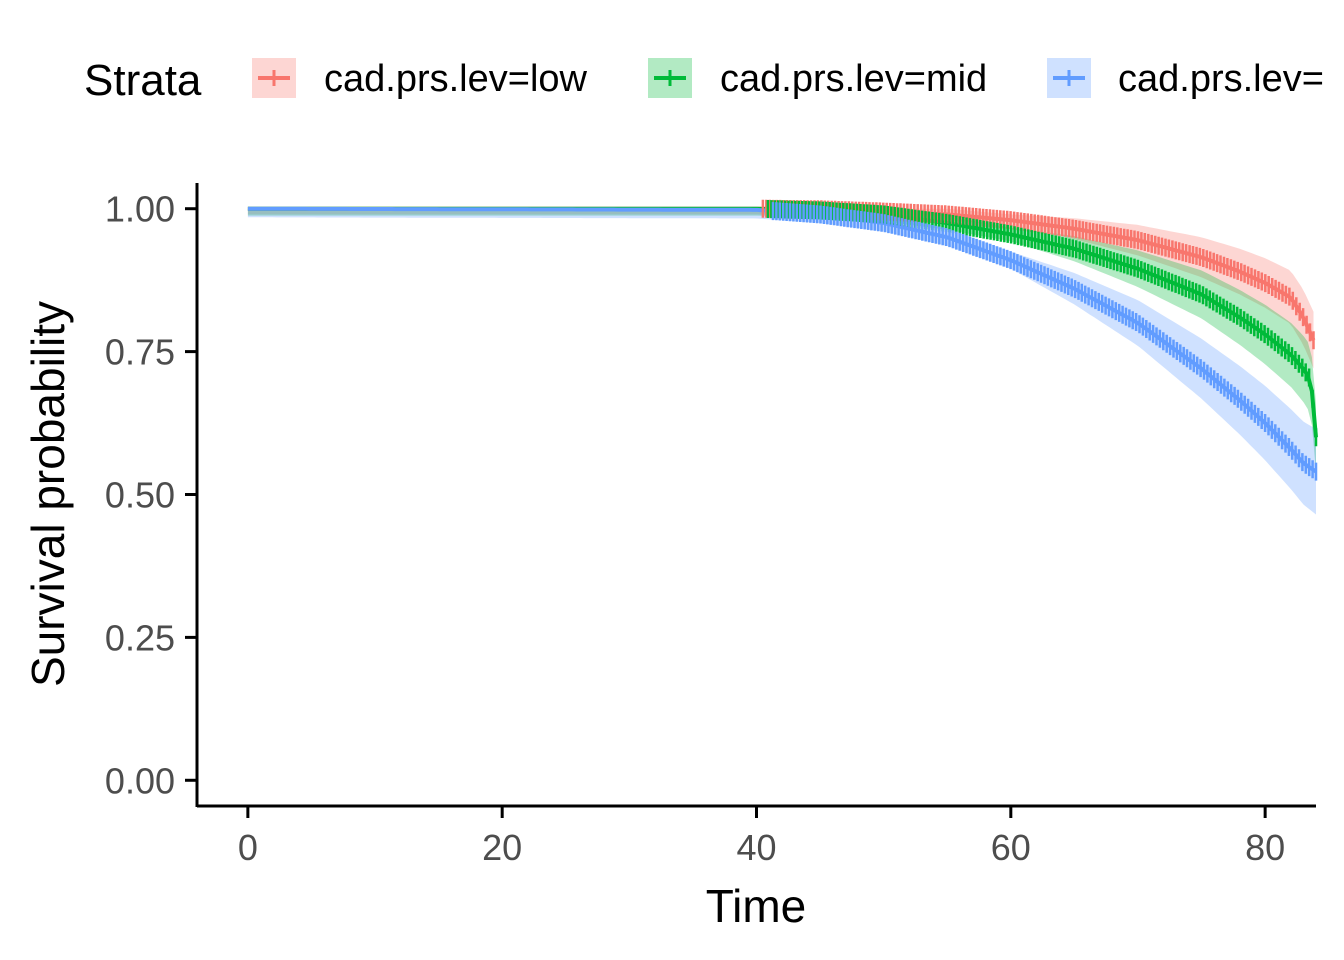  I want to click on censor-marks-high, so click(1044, 341).